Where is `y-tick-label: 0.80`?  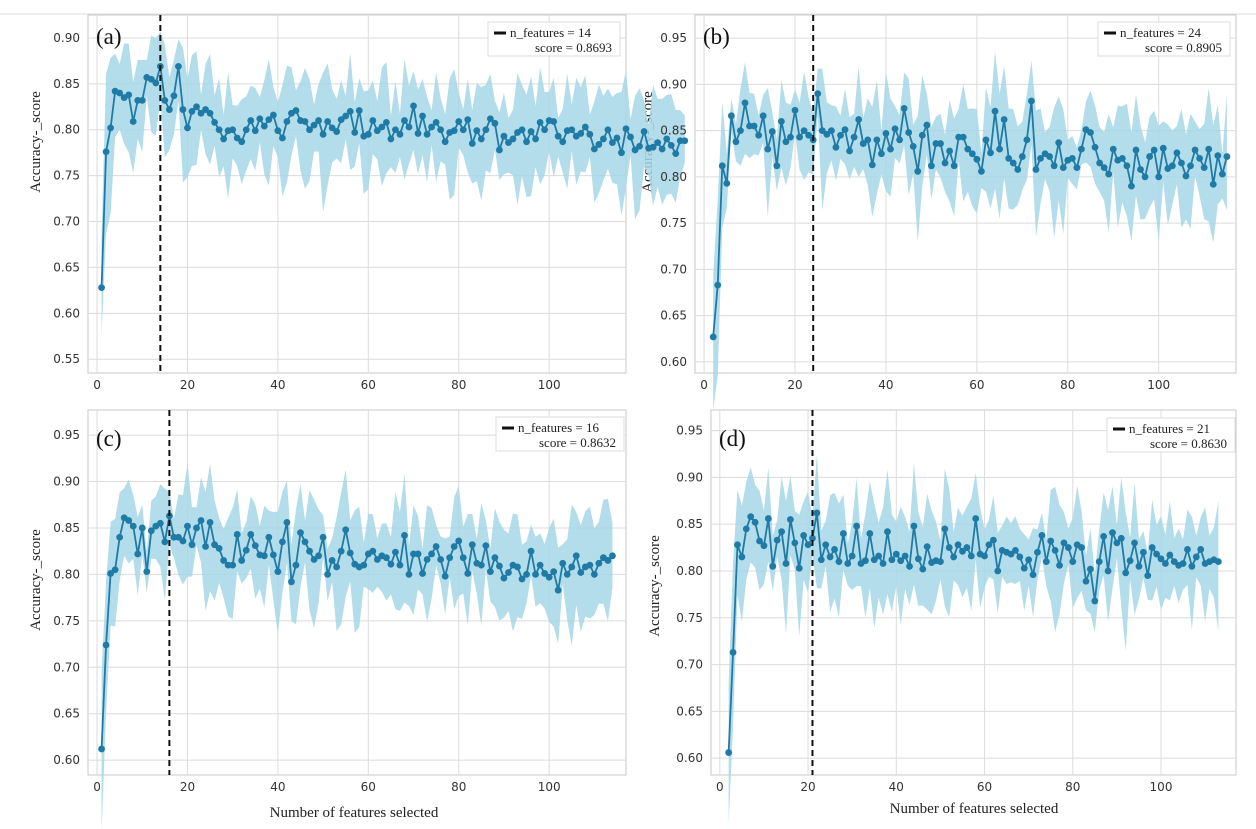
y-tick-label: 0.80 is located at coordinates (689, 571).